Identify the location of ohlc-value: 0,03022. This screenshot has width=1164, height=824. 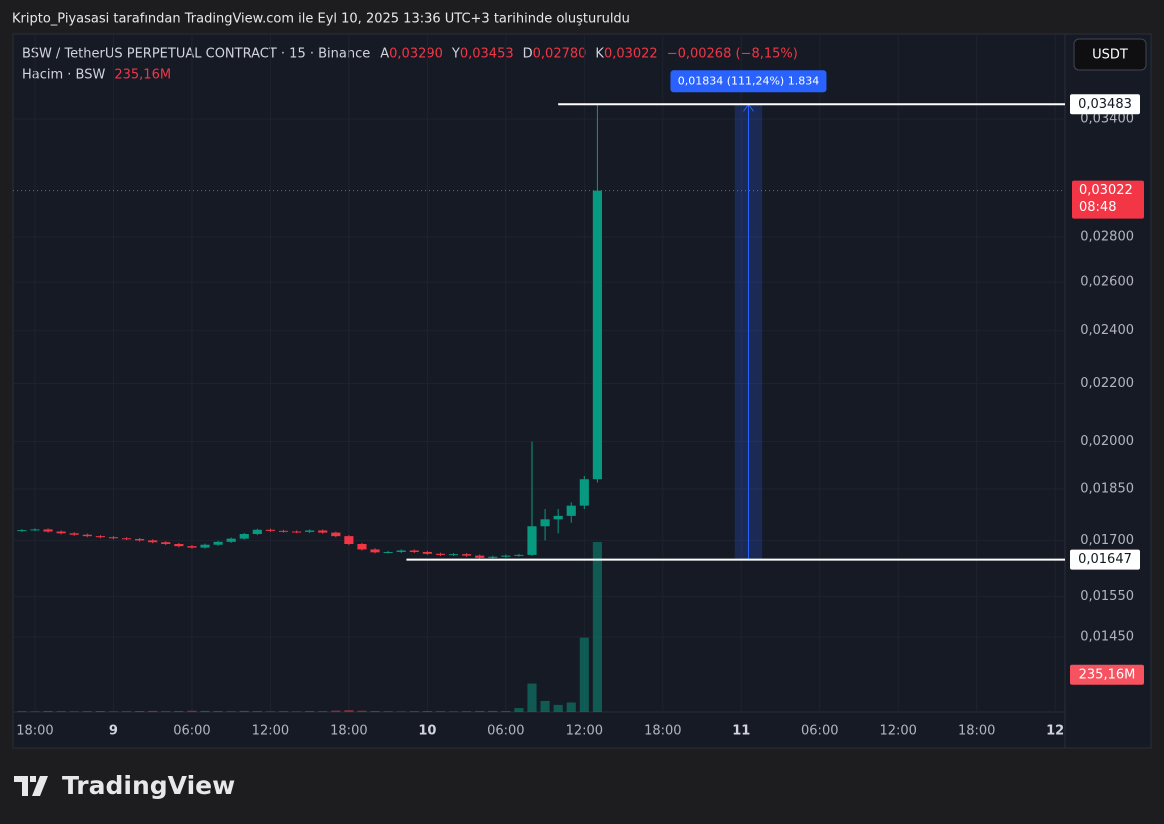
(631, 54).